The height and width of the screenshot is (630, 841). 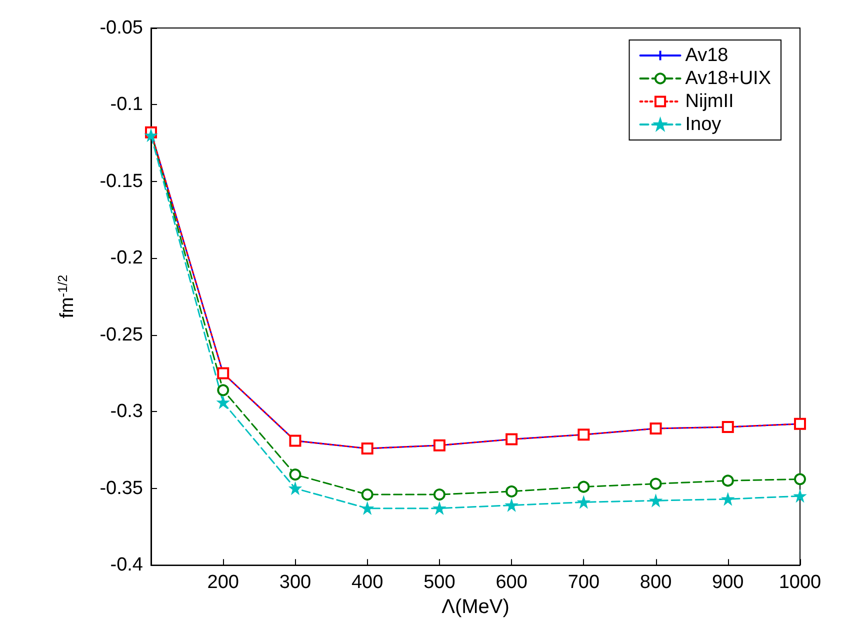 I want to click on x-tick-label: 400, so click(x=367, y=583).